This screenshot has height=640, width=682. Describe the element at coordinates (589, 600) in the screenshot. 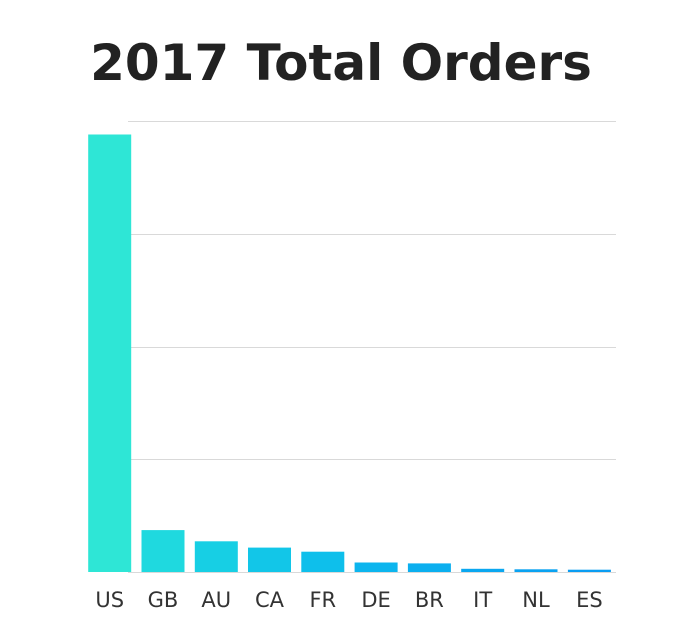

I see `x-tick-label-es: ES` at that location.